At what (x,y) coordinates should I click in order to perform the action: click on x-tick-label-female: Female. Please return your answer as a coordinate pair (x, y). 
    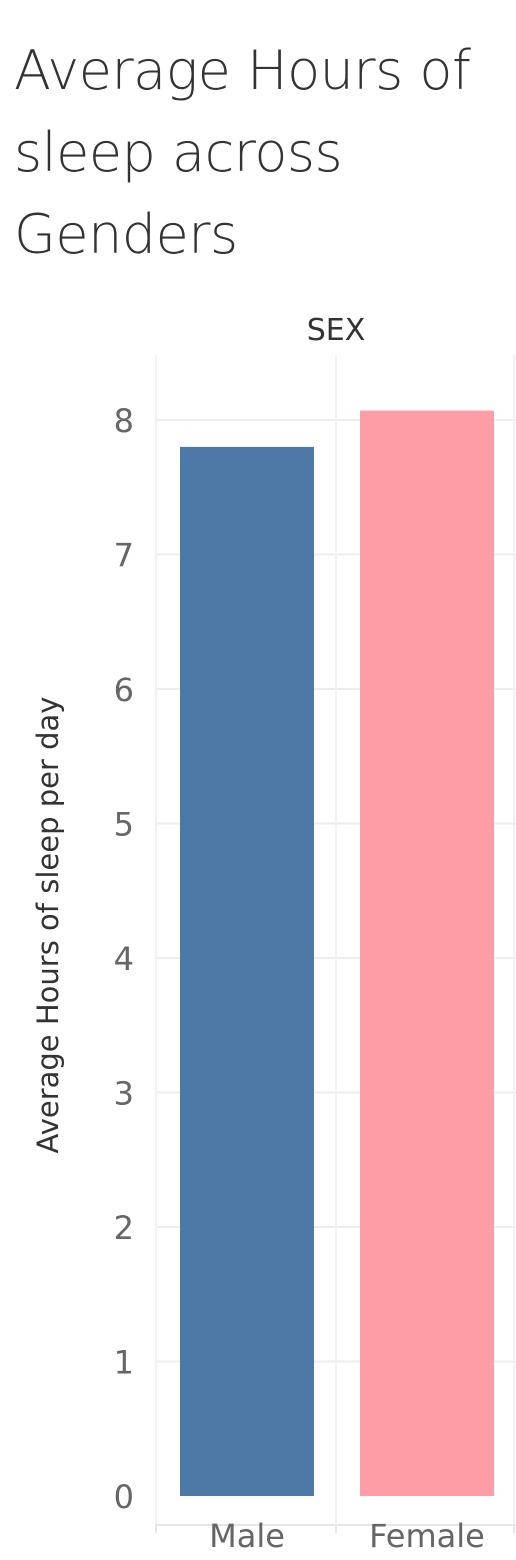
    Looking at the image, I should click on (427, 1536).